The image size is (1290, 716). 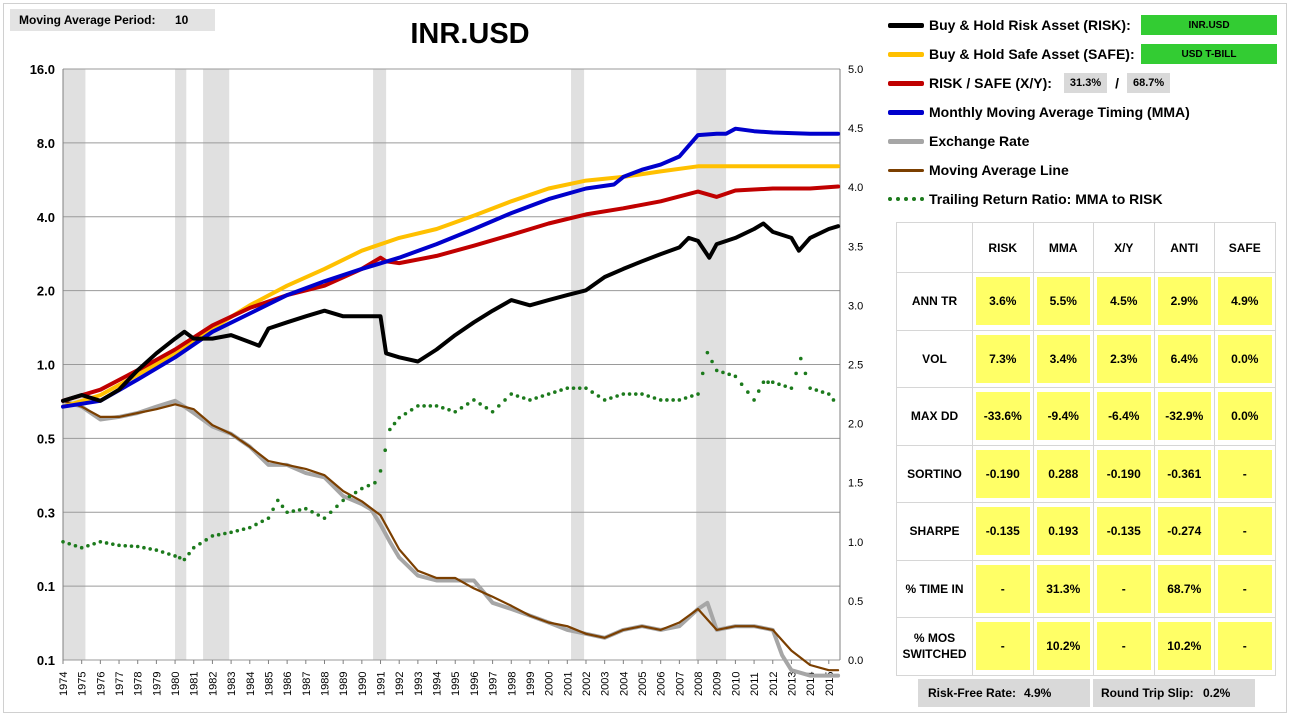 What do you see at coordinates (288, 684) in the screenshot?
I see `x-axis-tick-label: 1986` at bounding box center [288, 684].